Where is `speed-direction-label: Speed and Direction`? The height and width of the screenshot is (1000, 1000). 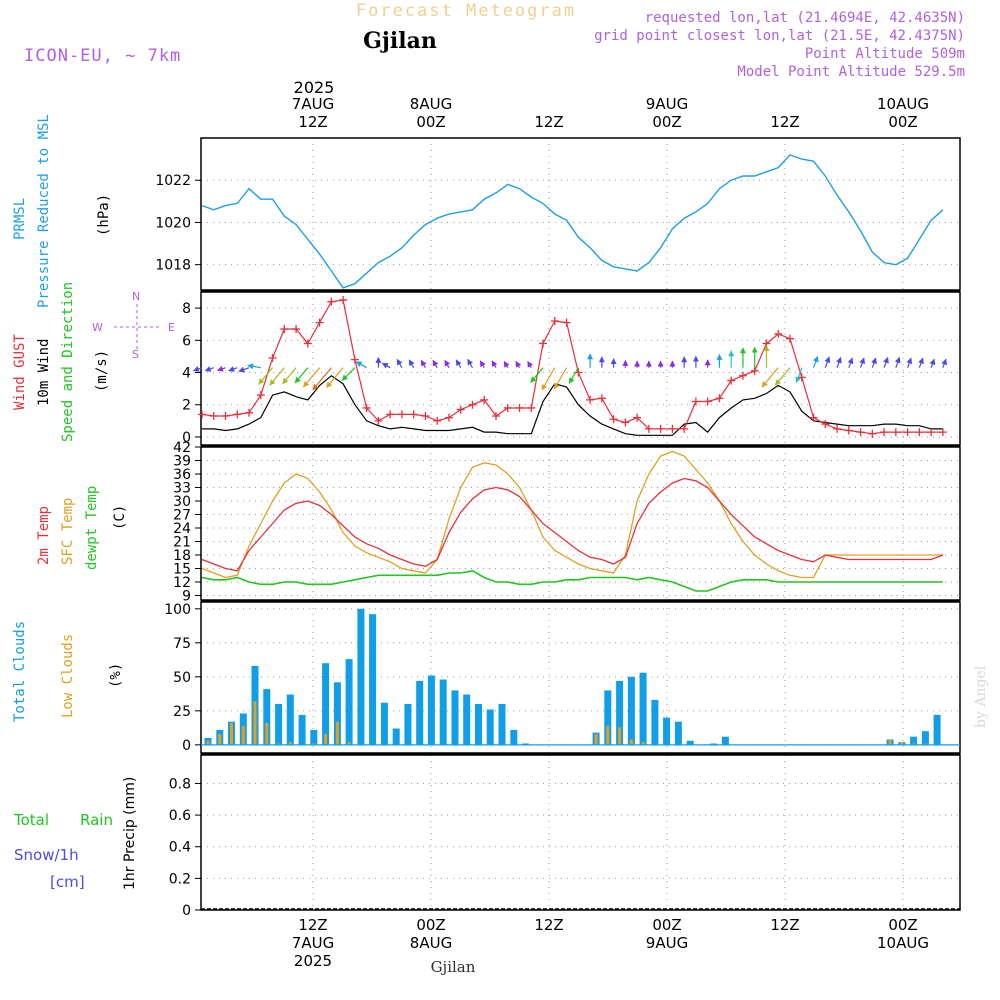 speed-direction-label: Speed and Direction is located at coordinates (68, 362).